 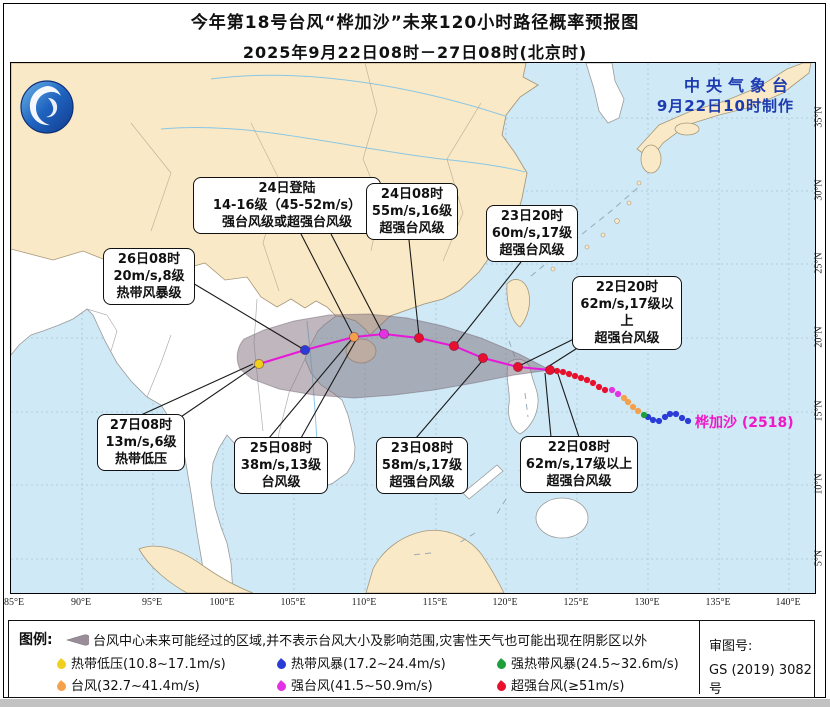 I want to click on legend-title: 图例:, so click(x=36, y=640).